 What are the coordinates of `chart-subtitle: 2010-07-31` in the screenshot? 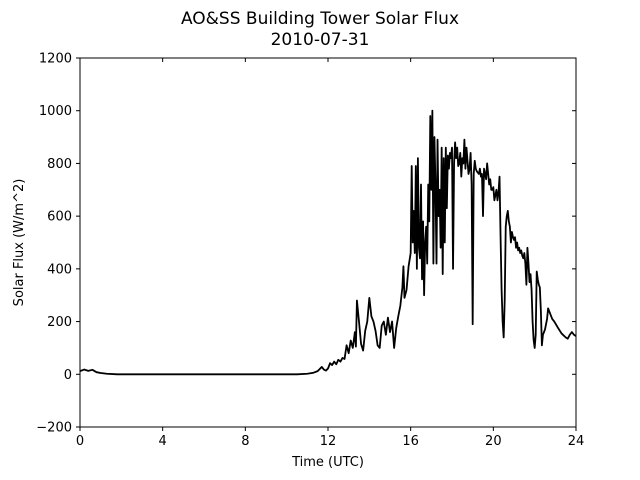 It's located at (320, 40).